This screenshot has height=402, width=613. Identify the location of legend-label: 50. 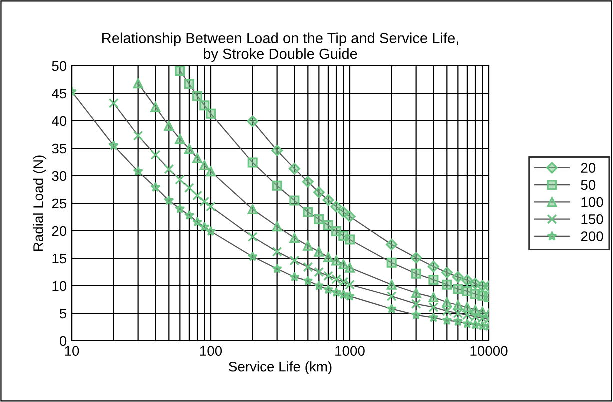
(588, 185).